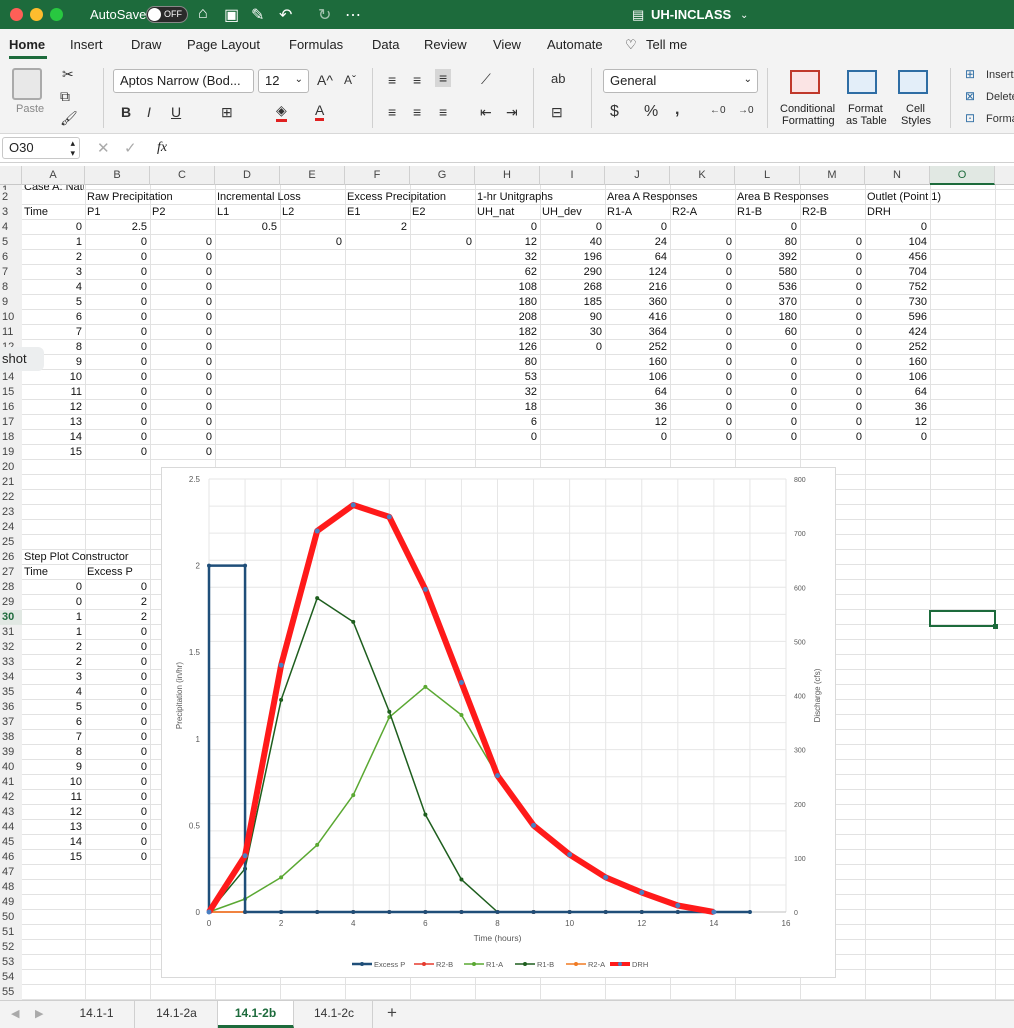  I want to click on cell-C14: 0, so click(208, 377).